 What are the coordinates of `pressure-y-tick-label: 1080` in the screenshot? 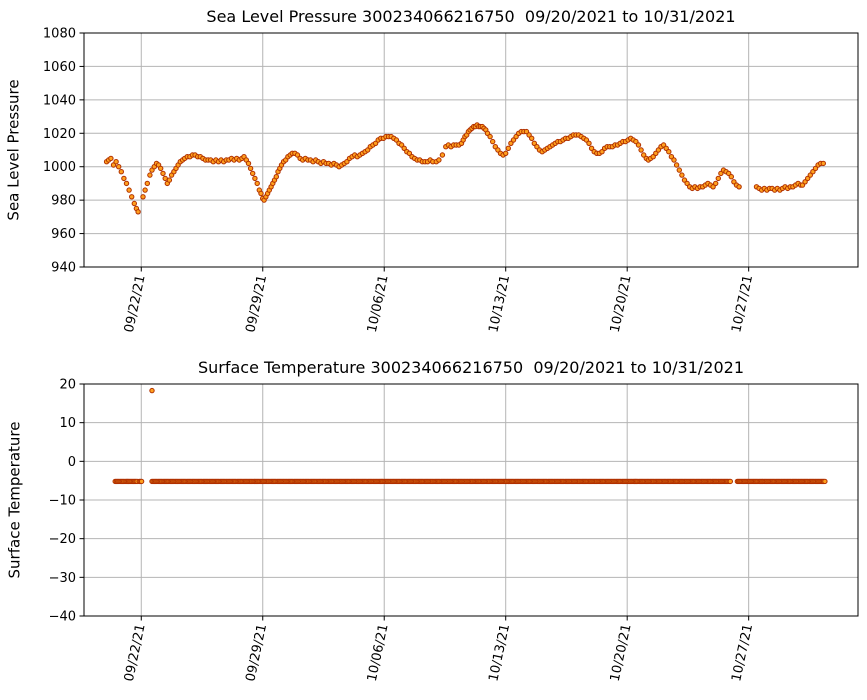 It's located at (59, 34).